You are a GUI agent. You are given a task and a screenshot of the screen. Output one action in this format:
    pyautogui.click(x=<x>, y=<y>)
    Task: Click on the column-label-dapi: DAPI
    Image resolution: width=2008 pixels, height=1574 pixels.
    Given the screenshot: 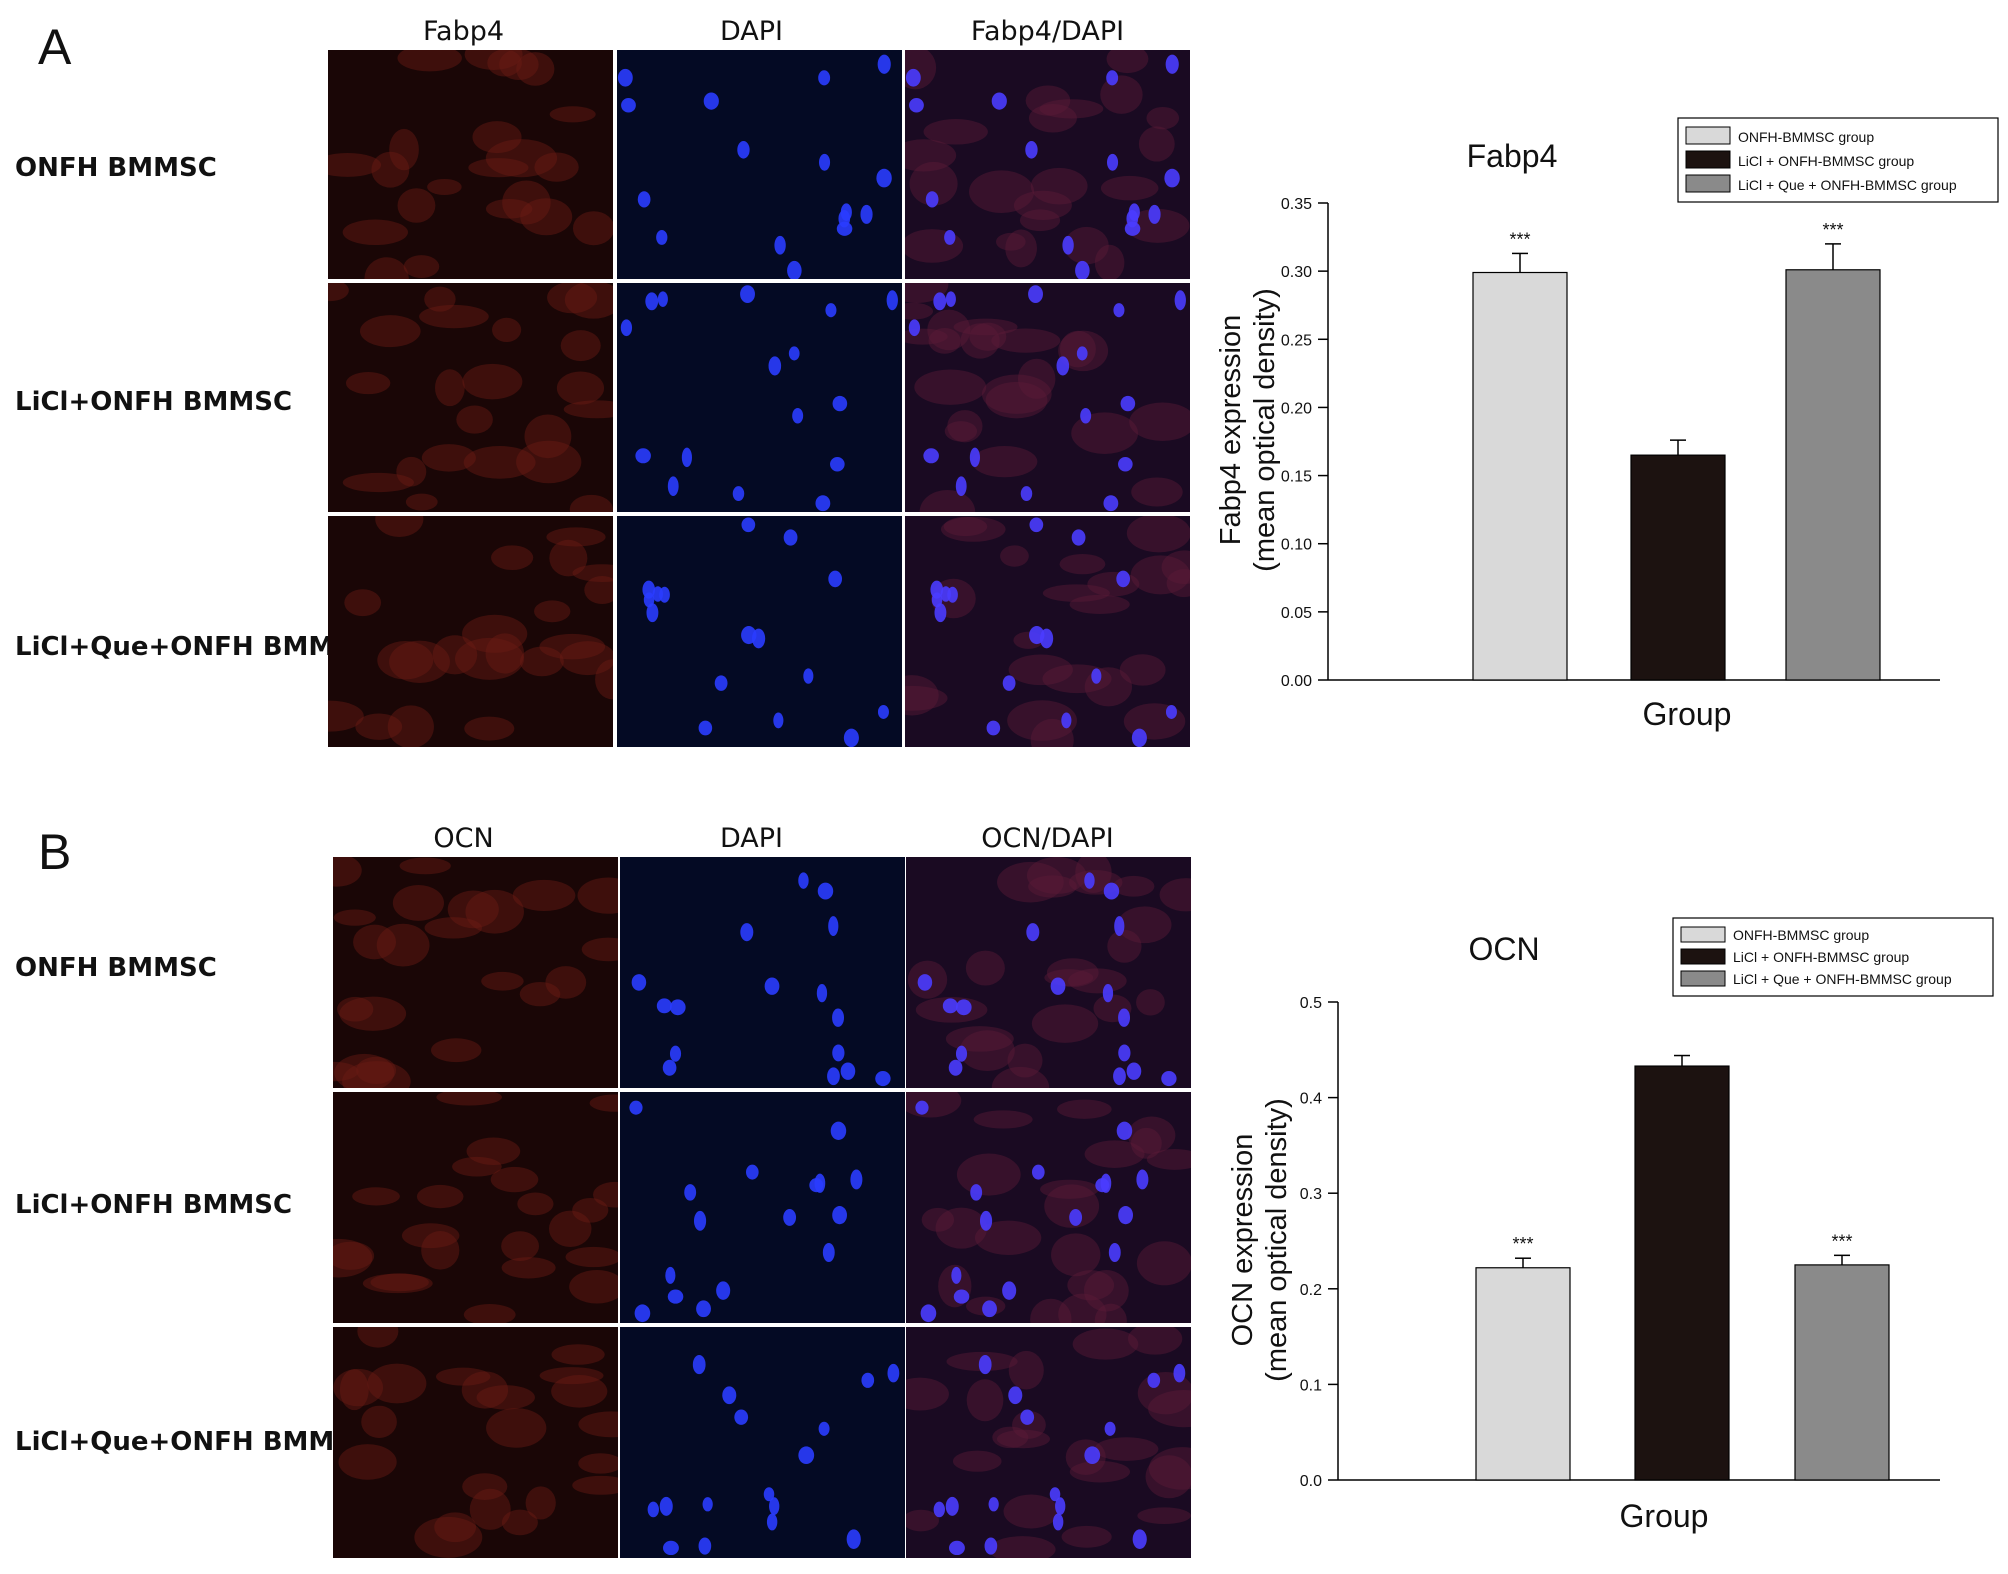 What is the action you would take?
    pyautogui.click(x=751, y=31)
    